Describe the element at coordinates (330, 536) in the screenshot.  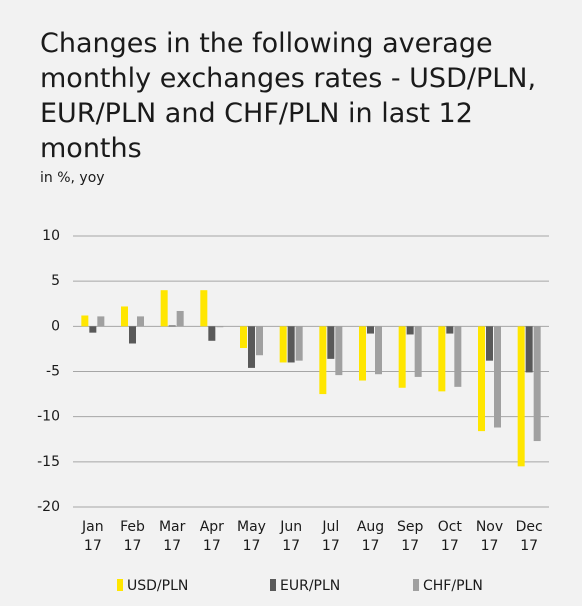
I see `x-tick-label: Jul 17` at that location.